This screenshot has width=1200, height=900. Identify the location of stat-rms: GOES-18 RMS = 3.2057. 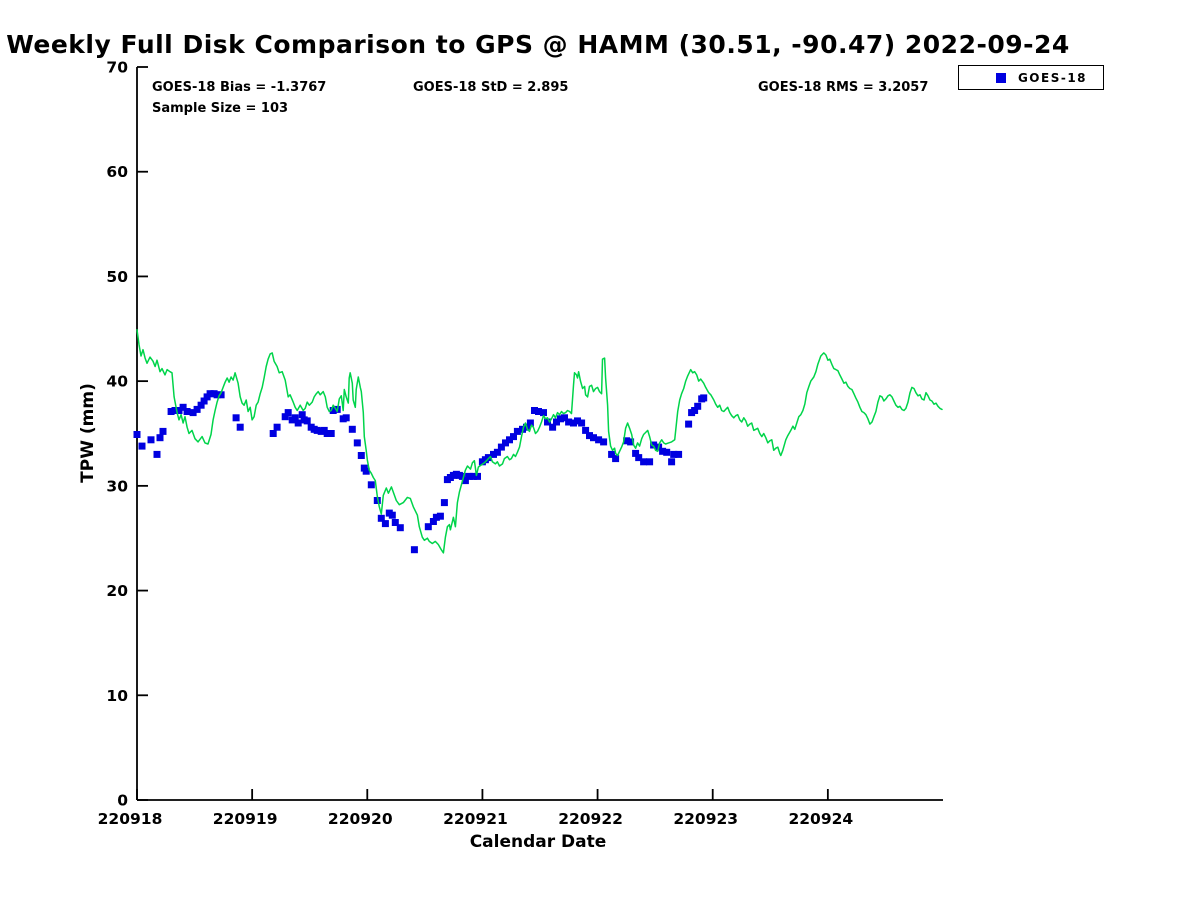
(843, 87).